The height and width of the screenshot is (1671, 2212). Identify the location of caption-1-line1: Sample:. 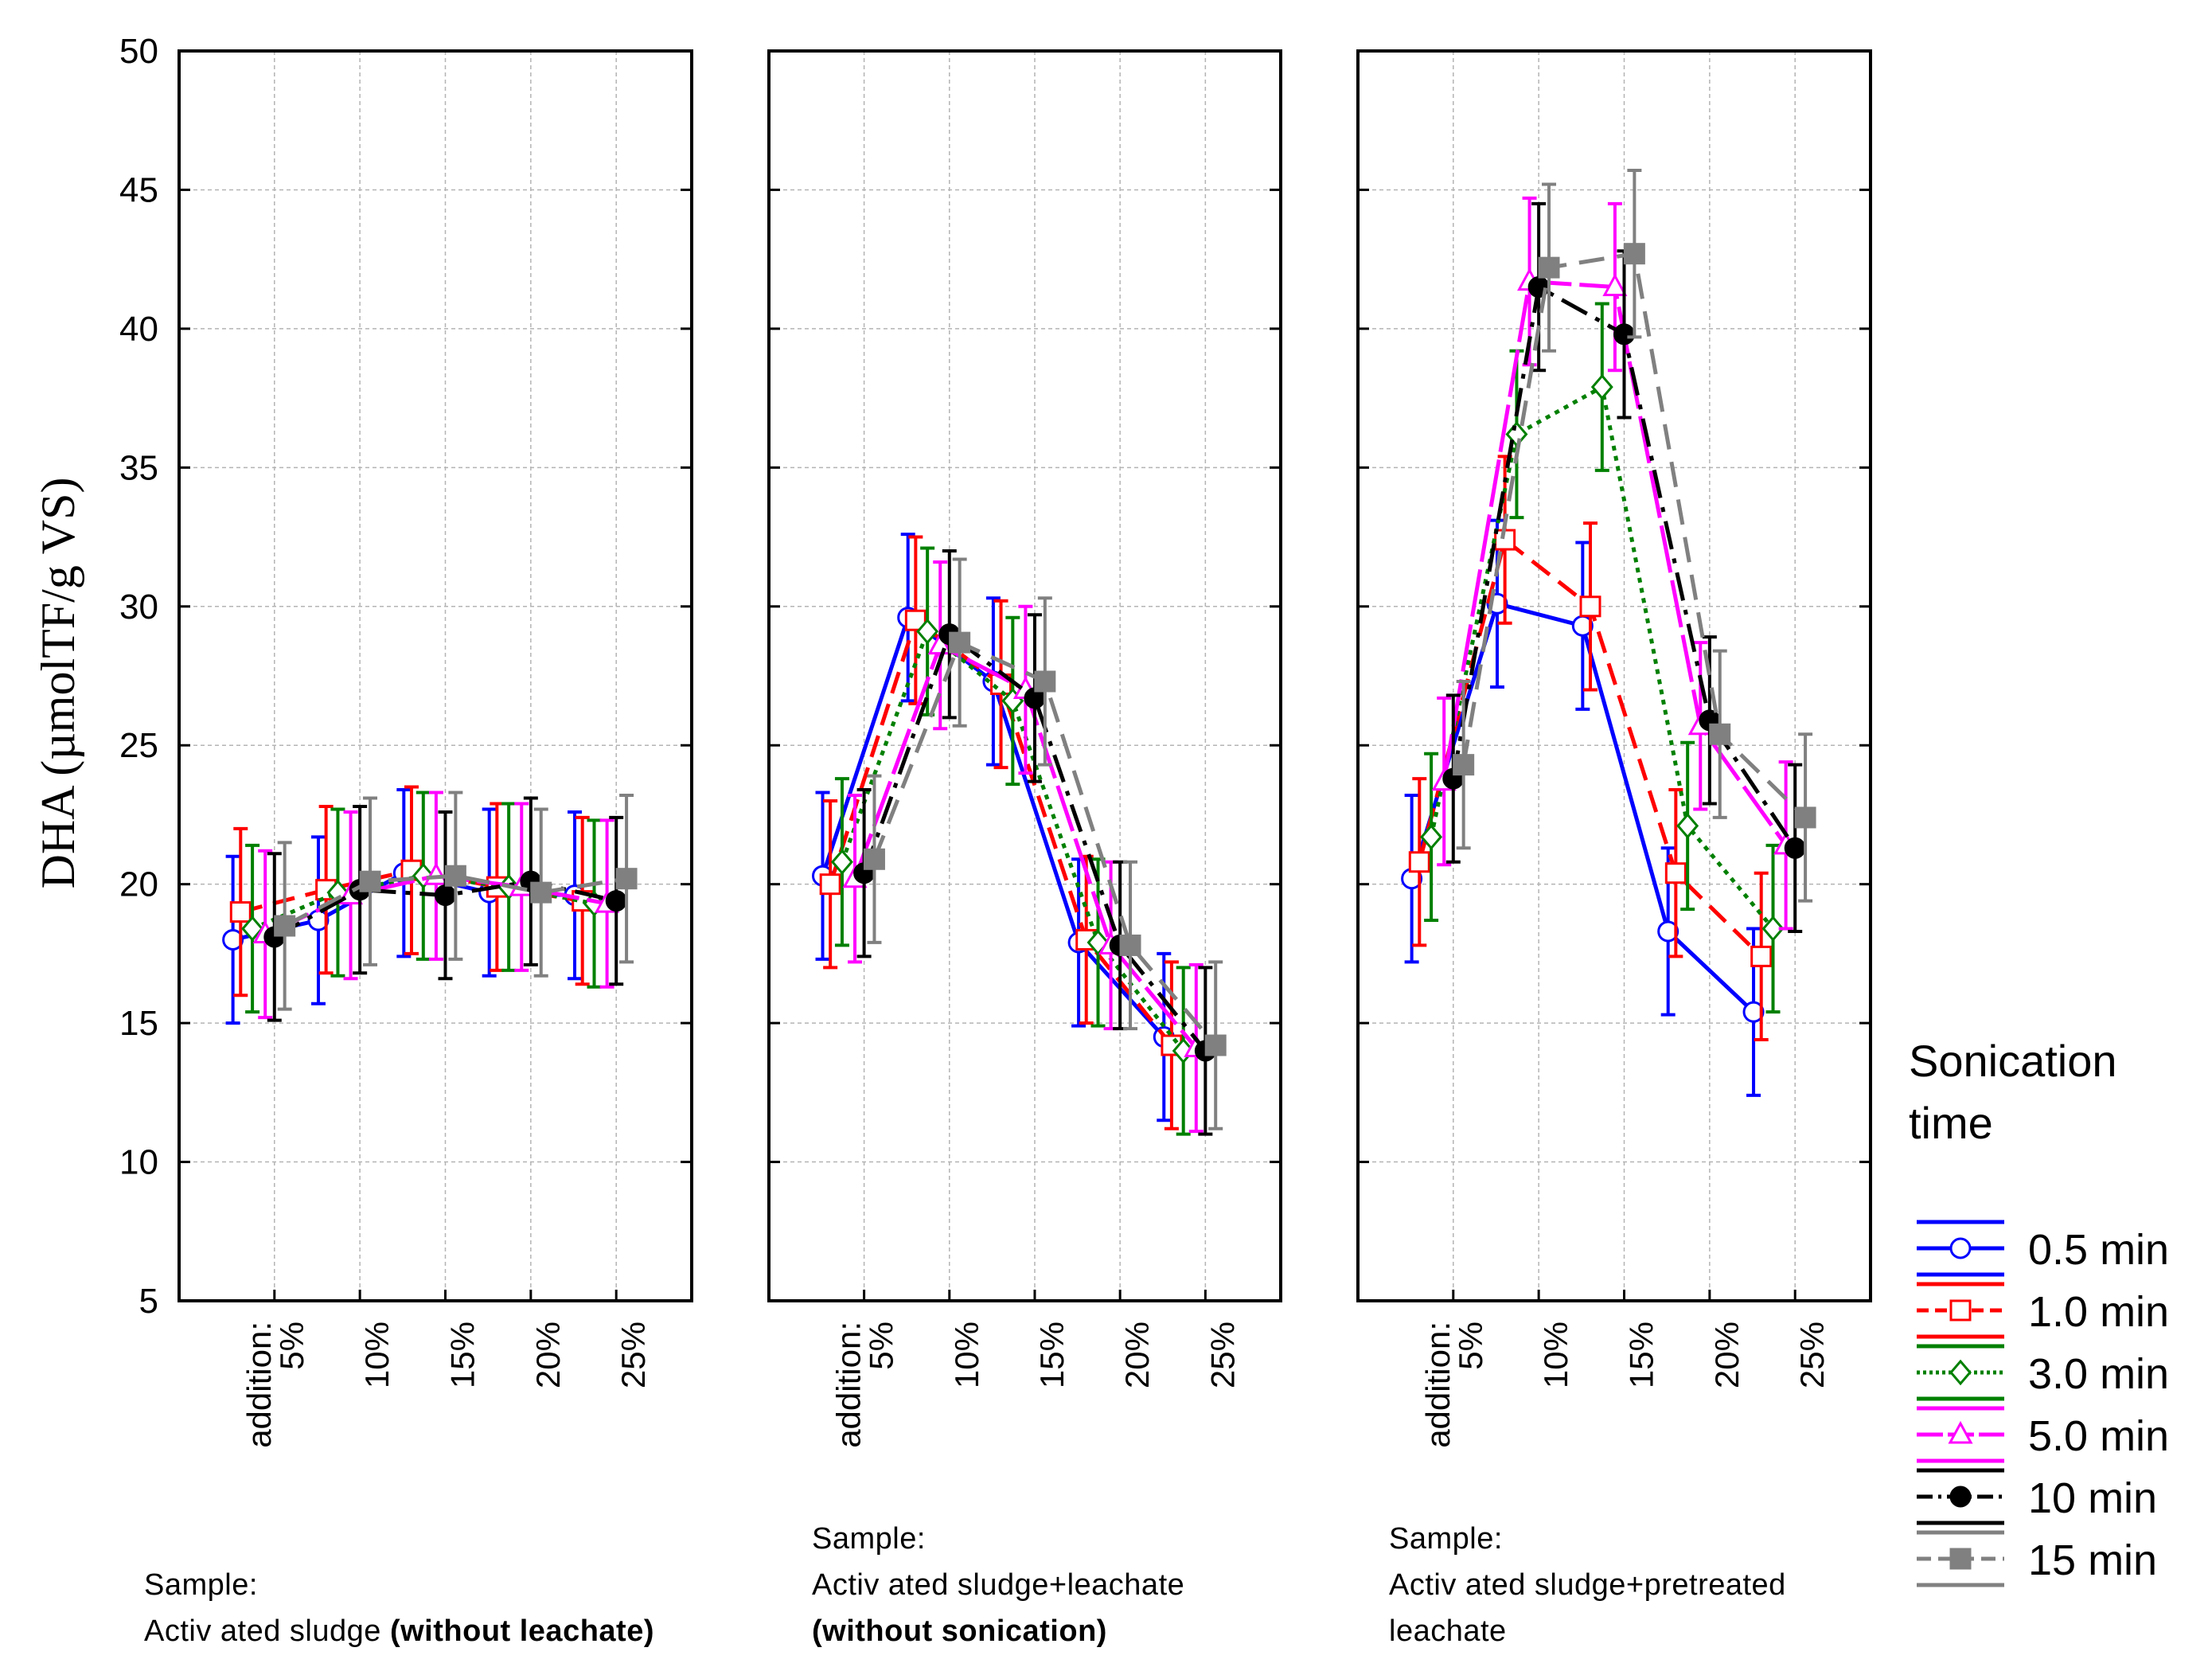
(201, 1585).